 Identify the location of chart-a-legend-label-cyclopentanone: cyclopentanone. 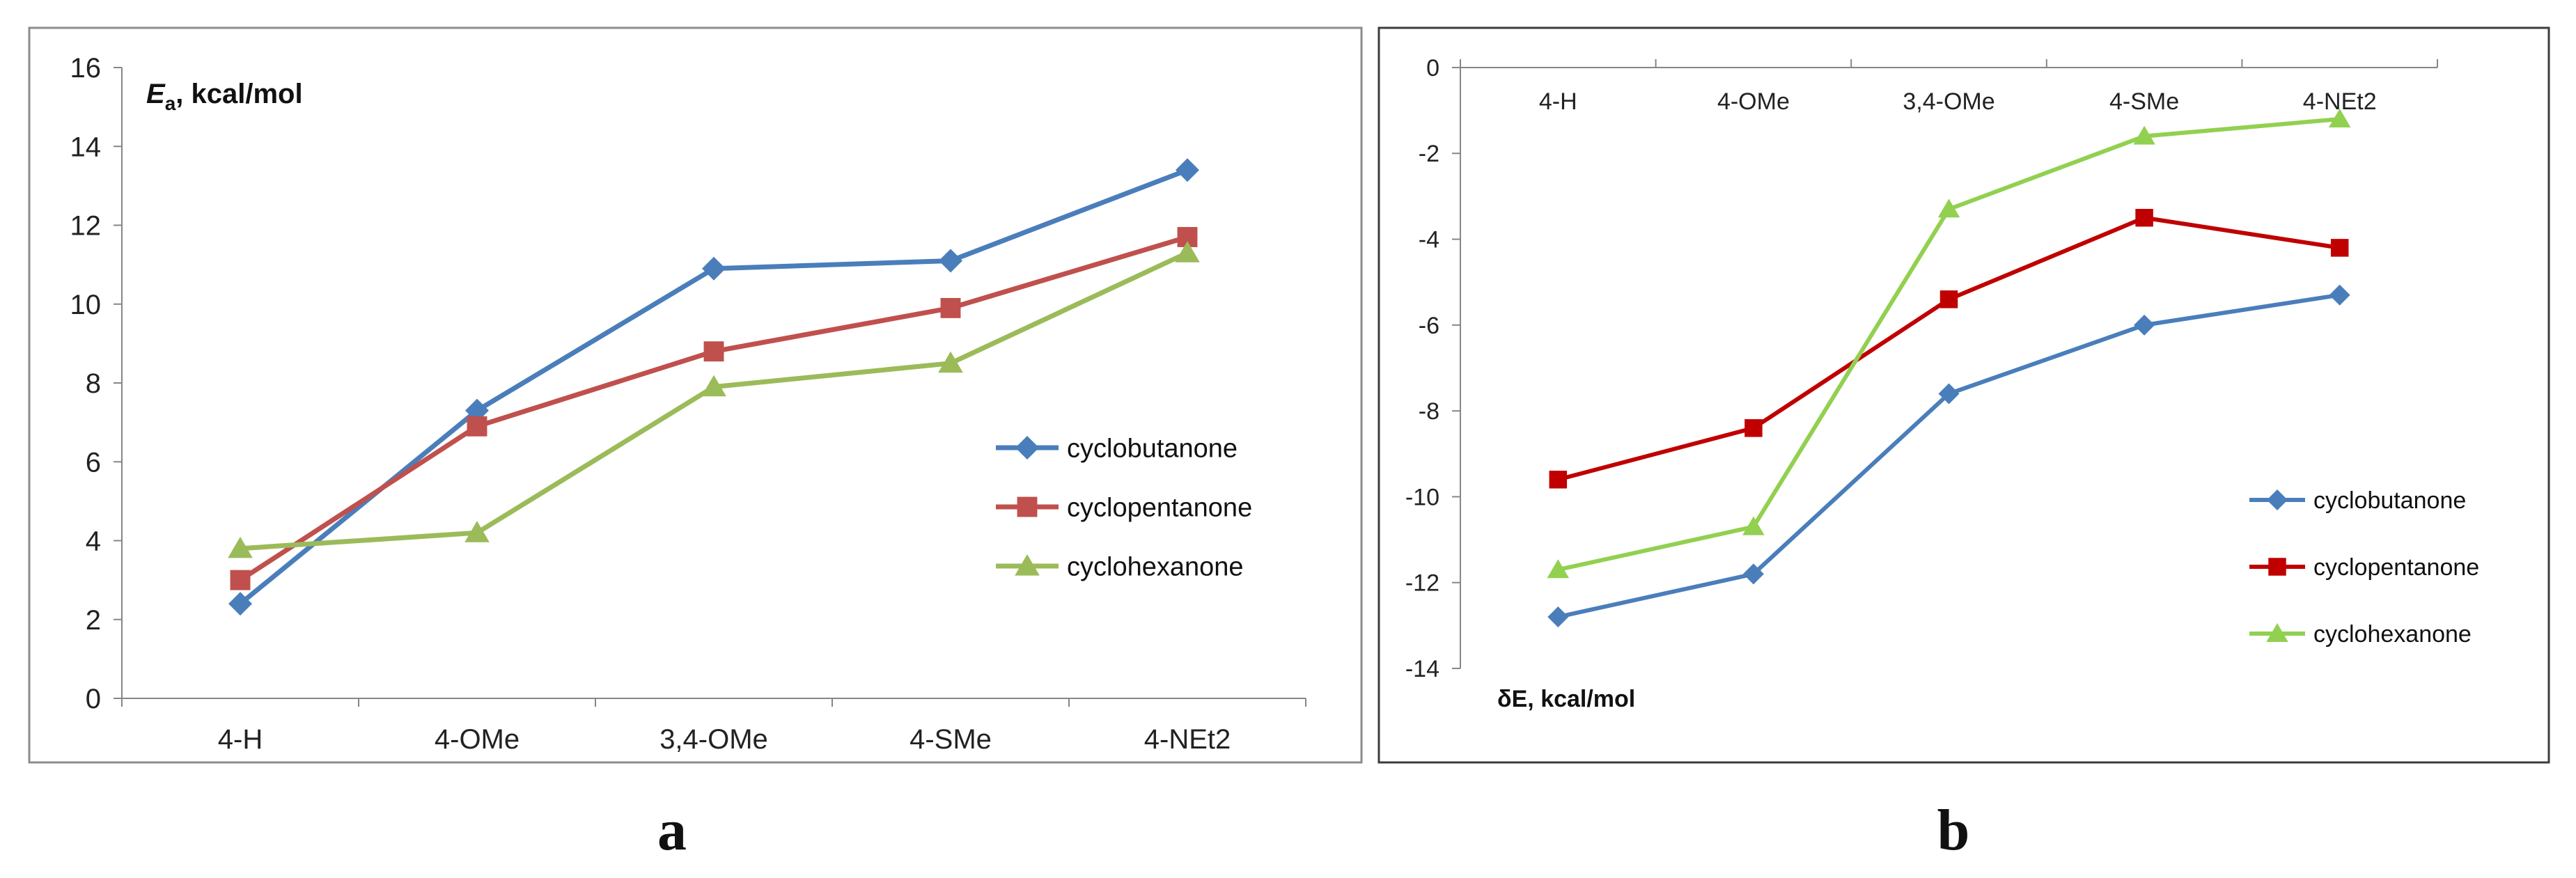
(1159, 508).